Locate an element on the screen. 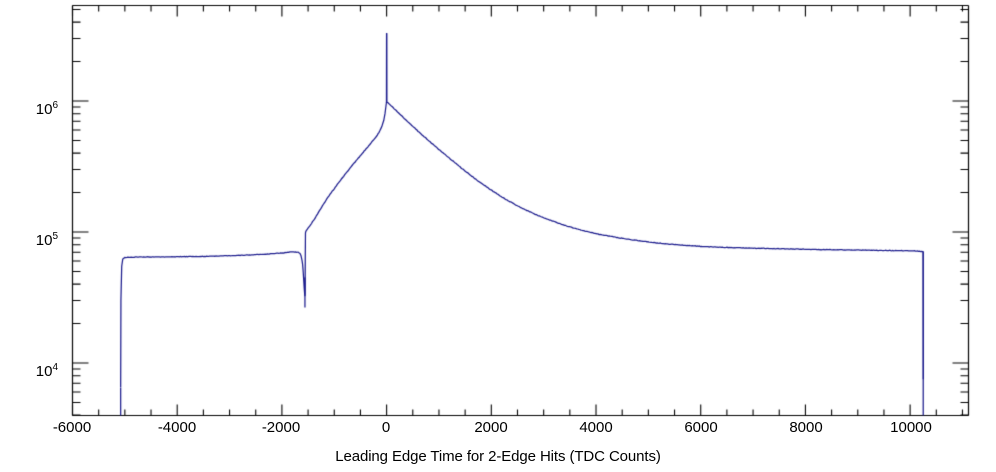 Image resolution: width=996 pixels, height=472 pixels. xtick-label--4000: -4000 is located at coordinates (177, 427).